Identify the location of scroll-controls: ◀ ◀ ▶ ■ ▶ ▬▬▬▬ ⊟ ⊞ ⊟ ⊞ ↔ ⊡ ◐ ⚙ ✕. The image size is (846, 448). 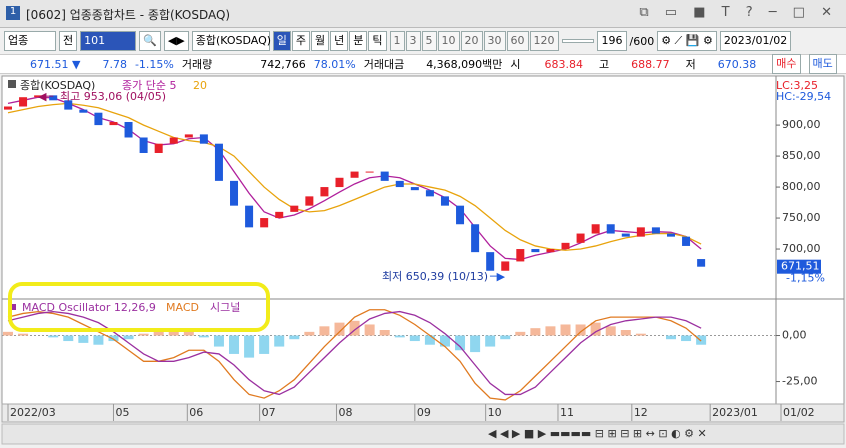
(597, 433).